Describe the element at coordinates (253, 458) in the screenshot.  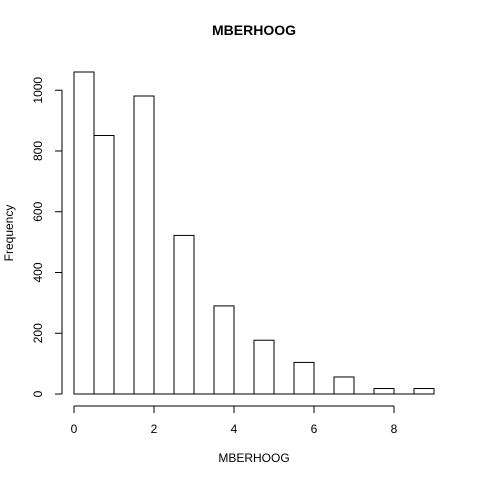
I see `x-axis-label: MBERHOOG` at that location.